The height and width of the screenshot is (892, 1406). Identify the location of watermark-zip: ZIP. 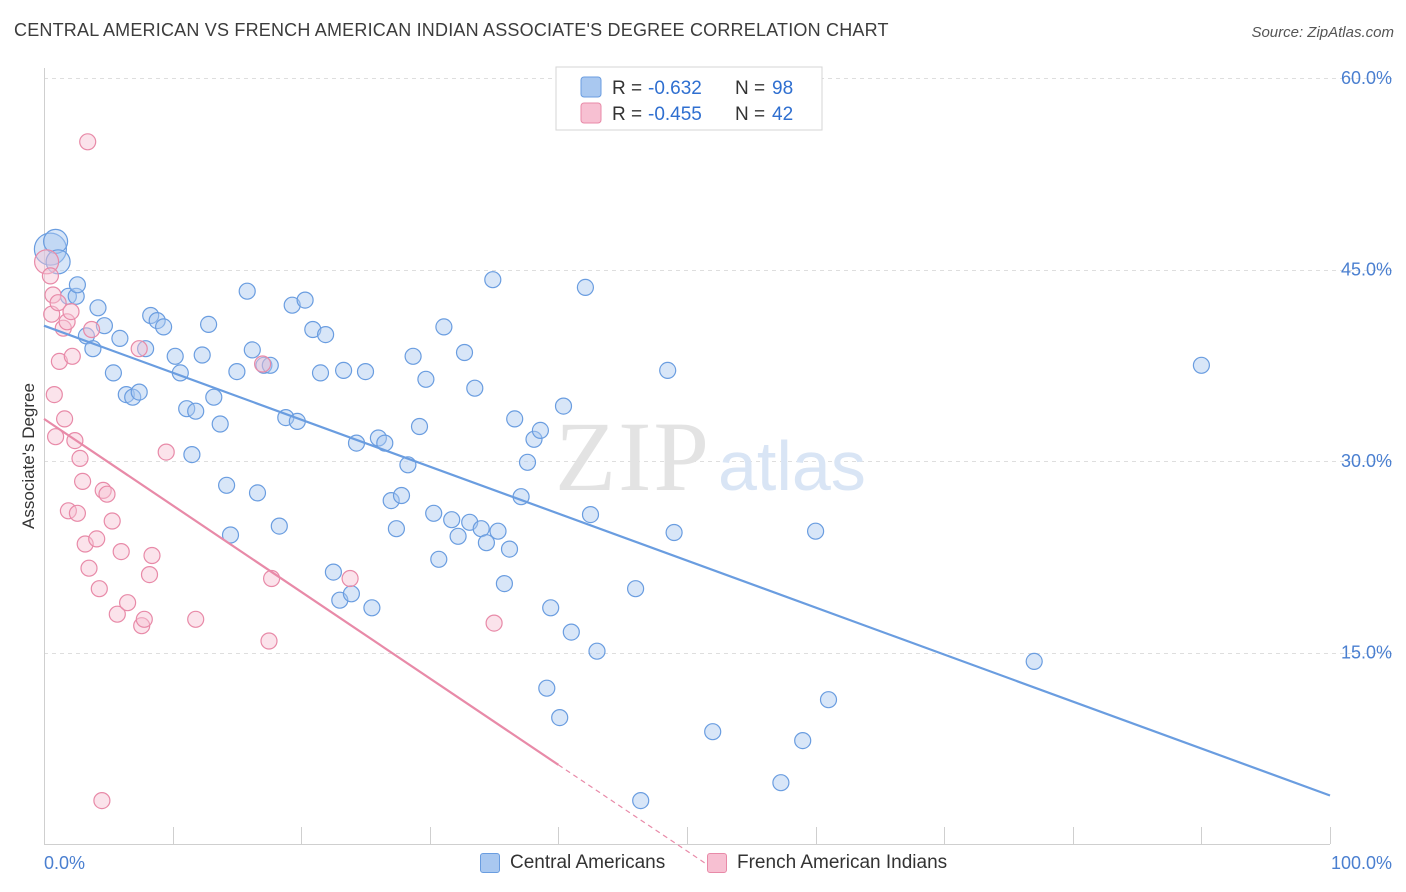
(633, 456).